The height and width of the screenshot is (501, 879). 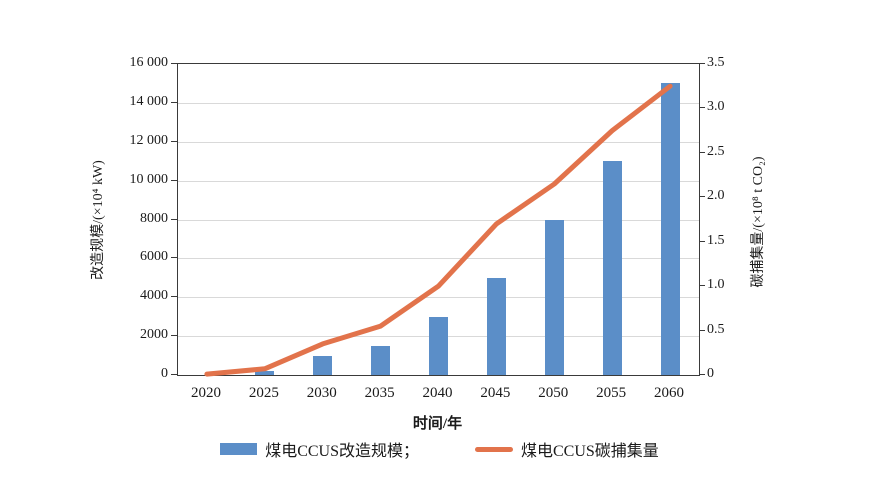 What do you see at coordinates (716, 240) in the screenshot?
I see `right-axis-tick-label: 1.5` at bounding box center [716, 240].